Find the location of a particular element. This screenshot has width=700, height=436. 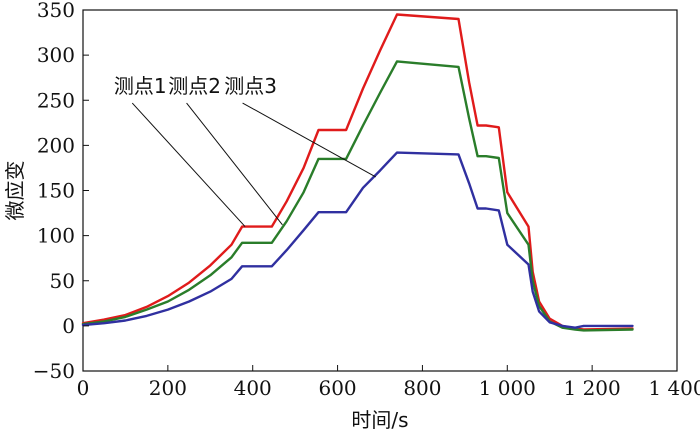

x-tick-label: 800 is located at coordinates (422, 388).